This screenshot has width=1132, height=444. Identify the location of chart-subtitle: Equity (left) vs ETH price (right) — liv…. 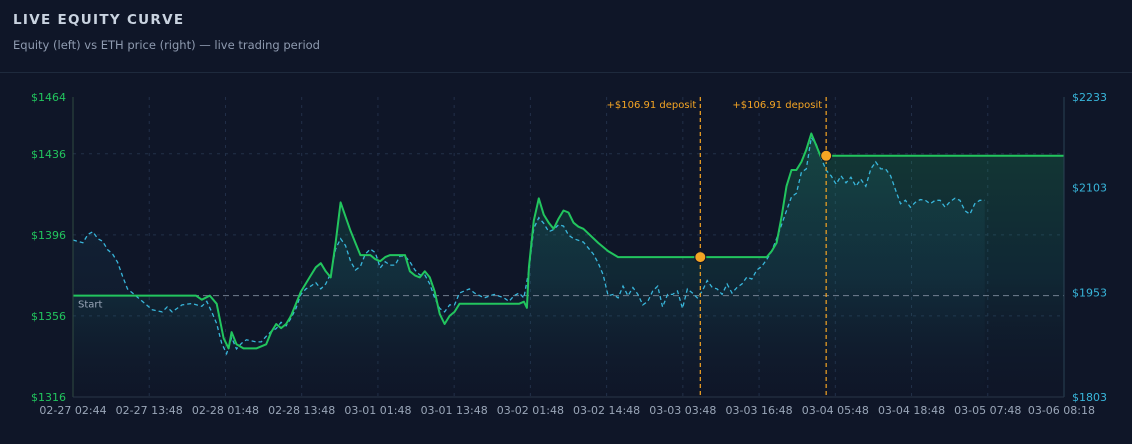
(166, 45).